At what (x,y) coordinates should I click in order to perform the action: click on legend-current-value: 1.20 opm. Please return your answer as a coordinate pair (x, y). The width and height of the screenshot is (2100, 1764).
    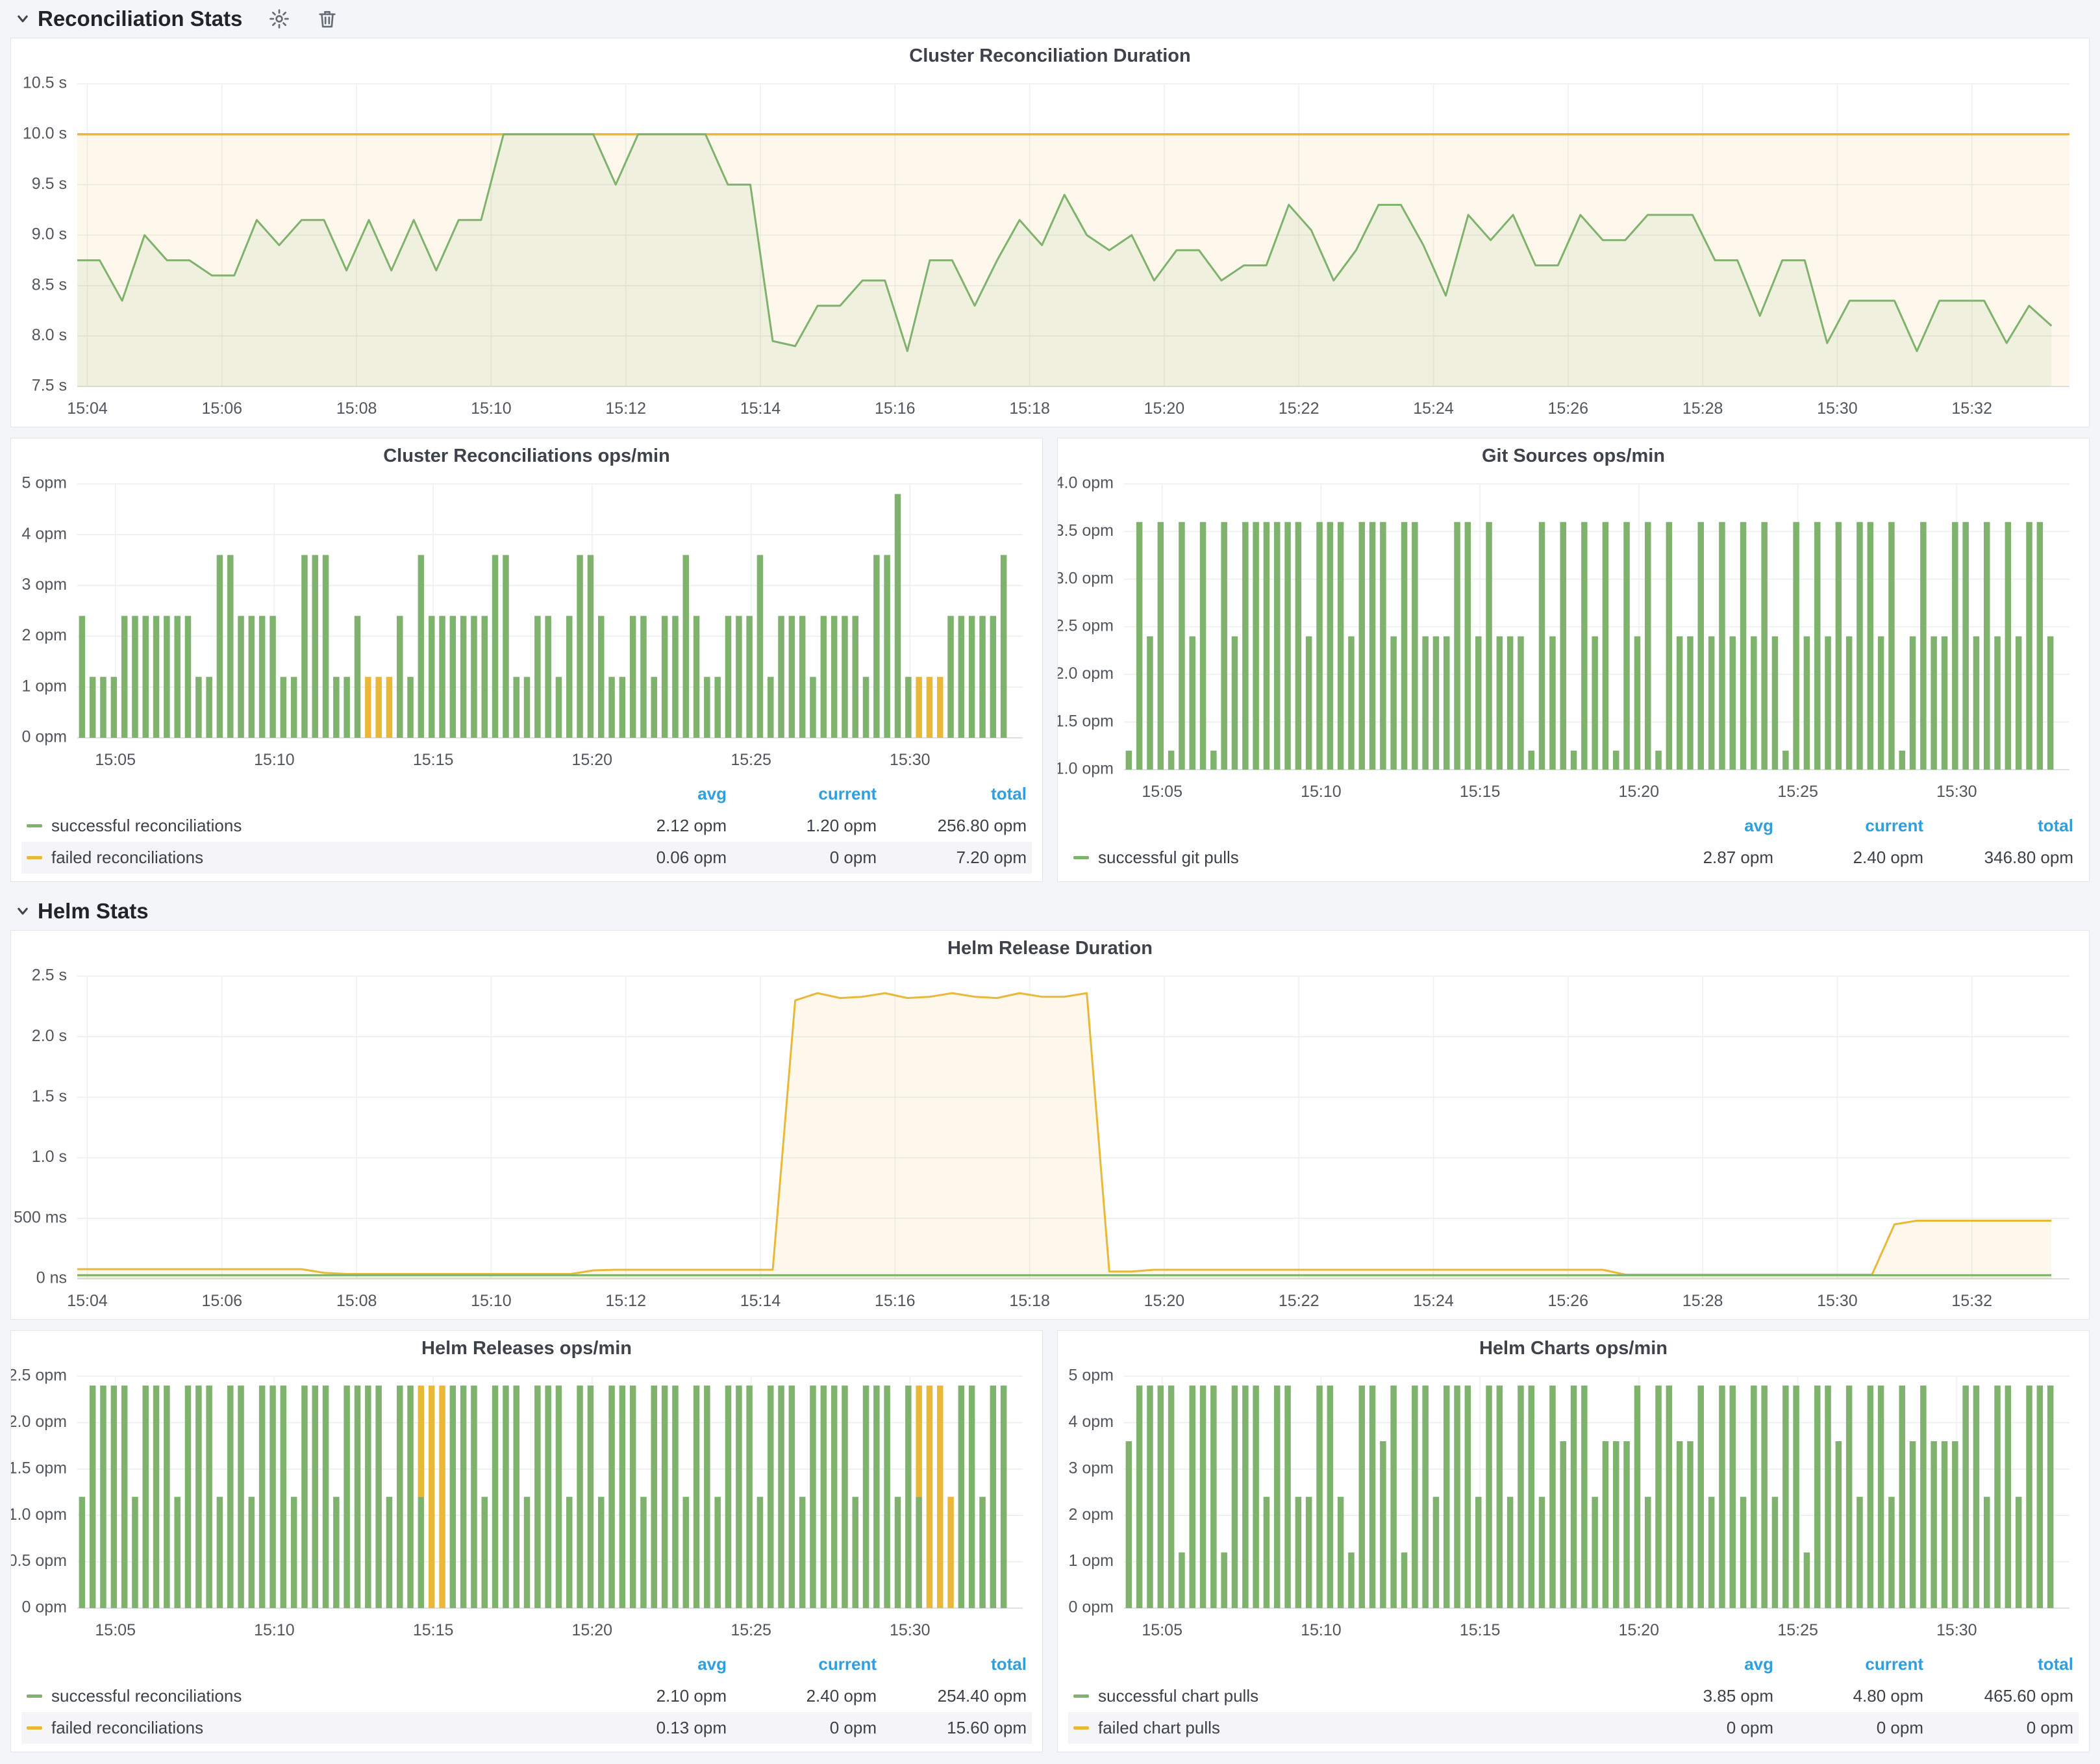
    Looking at the image, I should click on (841, 826).